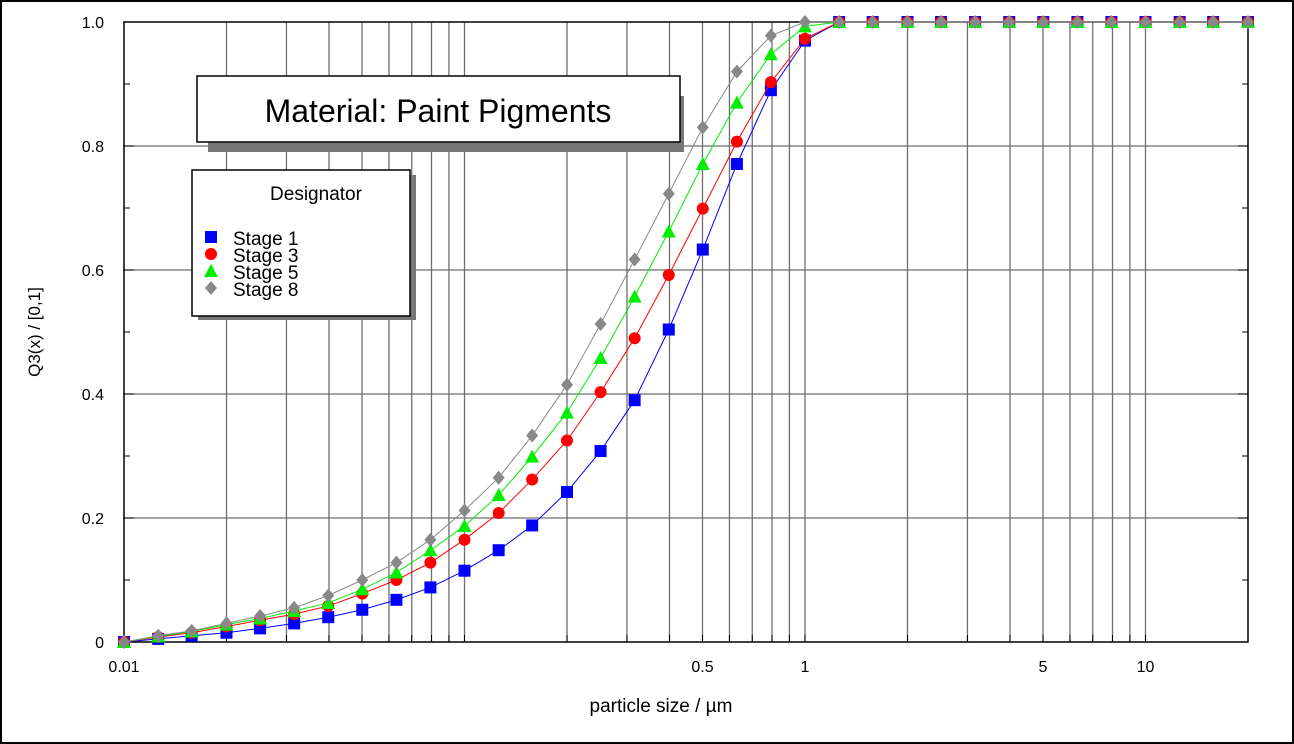  What do you see at coordinates (438, 109) in the screenshot?
I see `title-box-frame` at bounding box center [438, 109].